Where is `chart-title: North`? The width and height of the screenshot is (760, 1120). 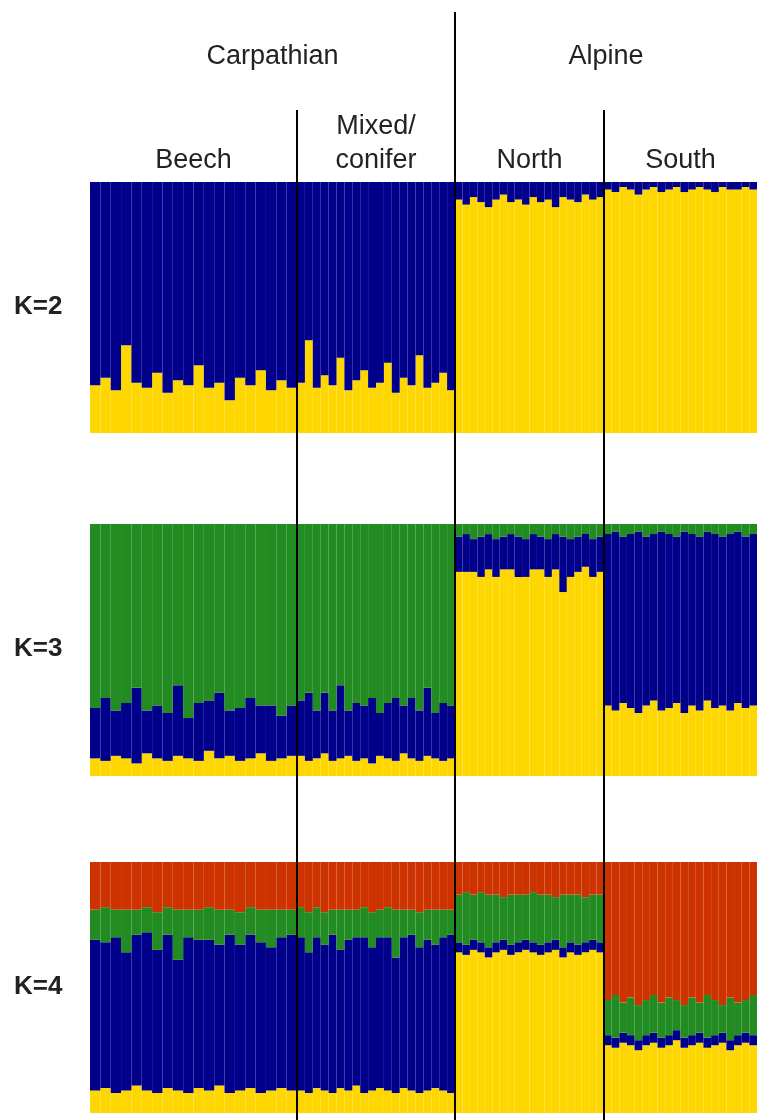 chart-title: North is located at coordinates (529, 159).